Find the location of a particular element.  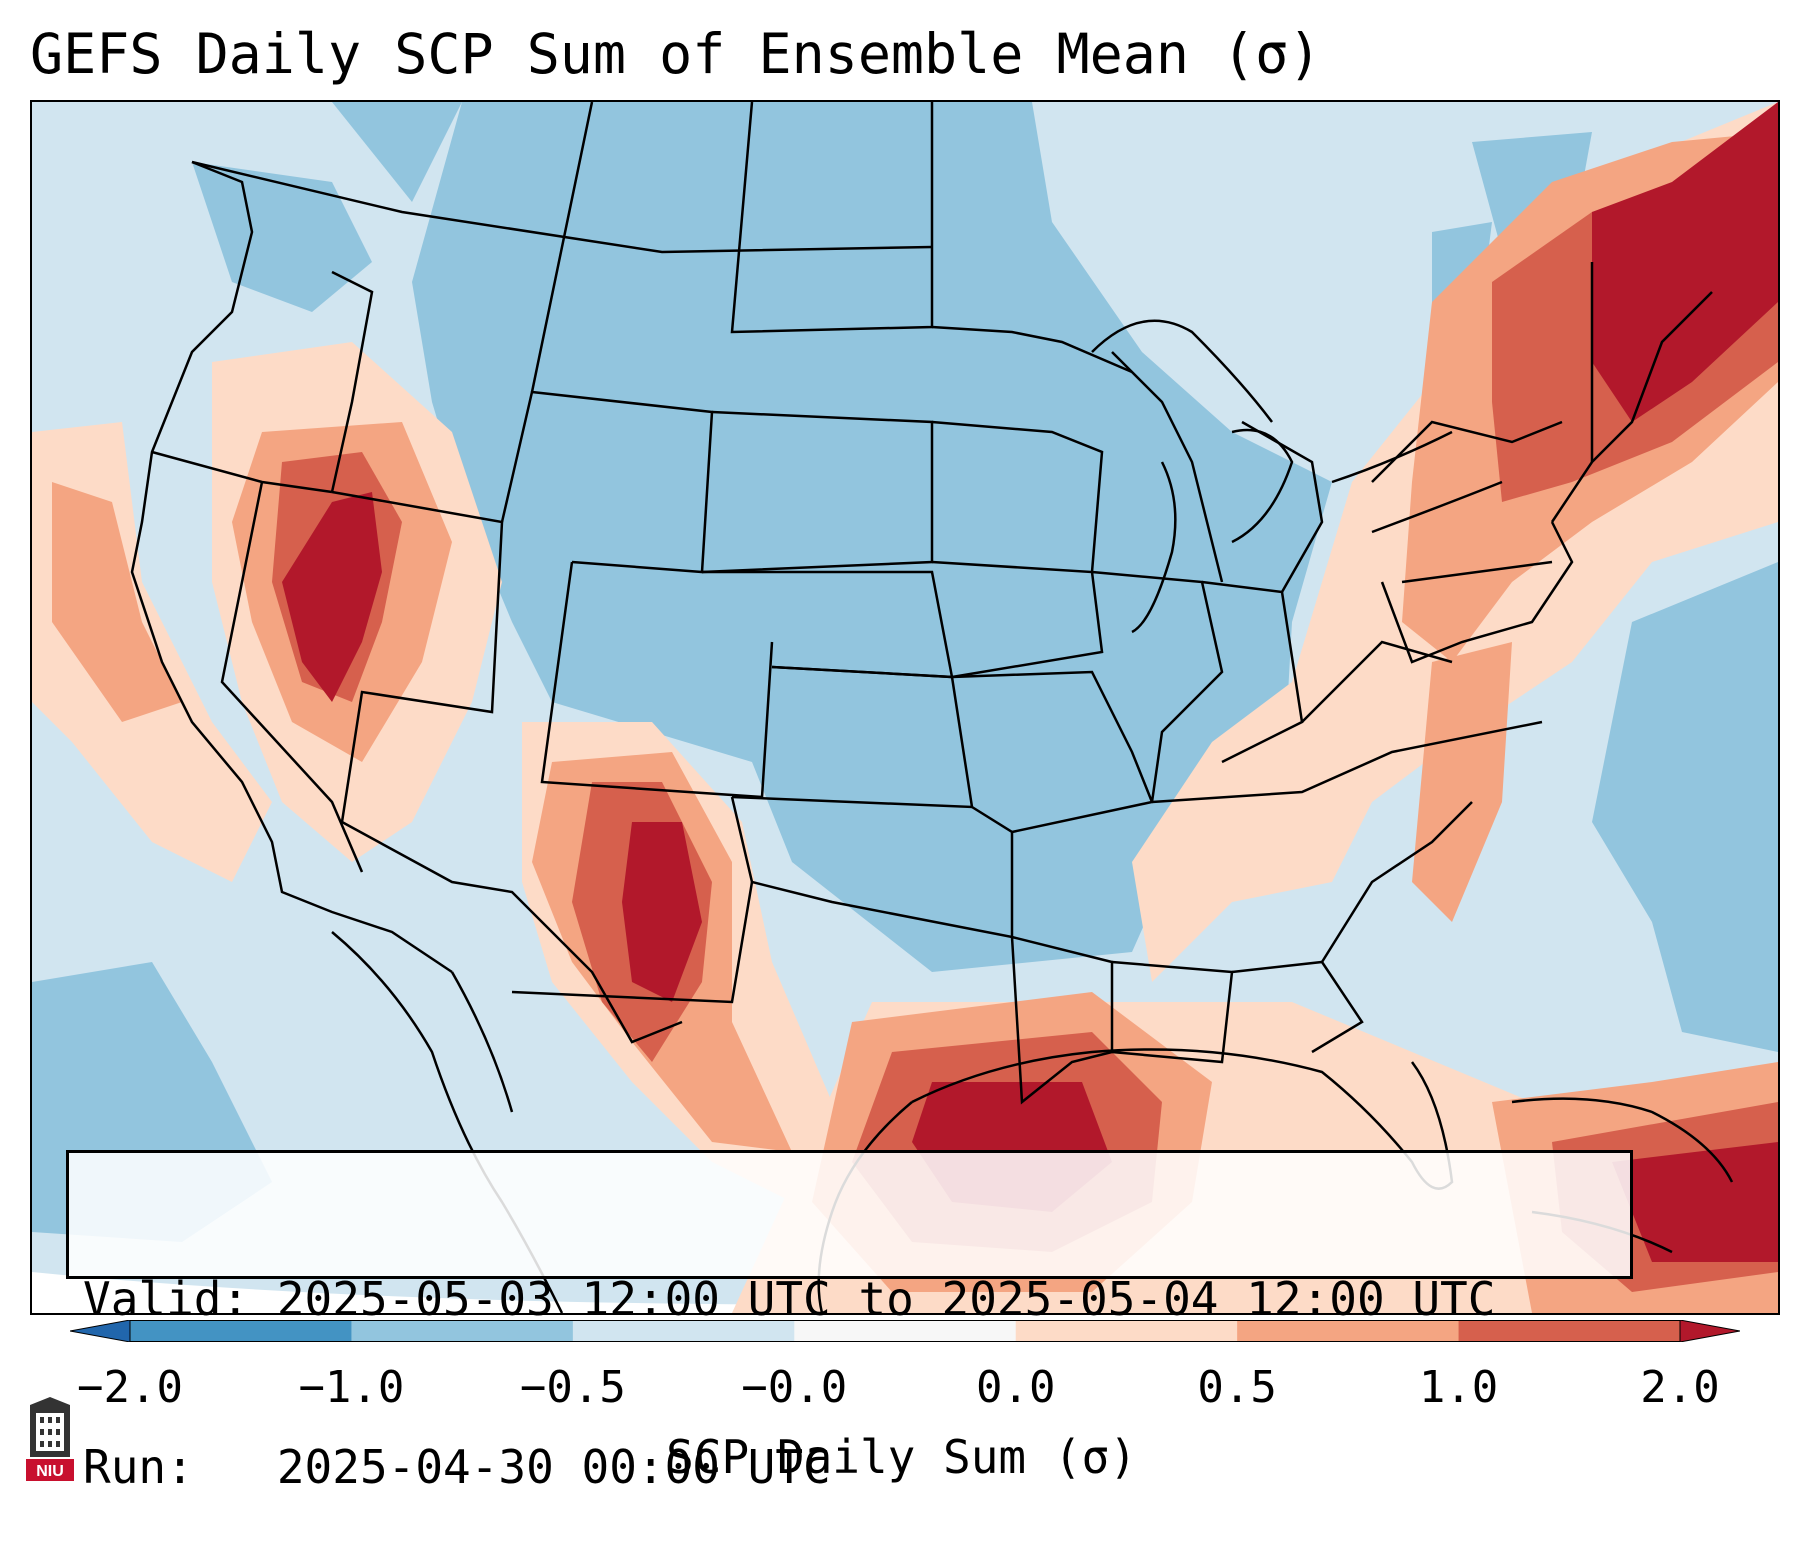

colorbar-tick-label: −2.0 is located at coordinates (130, 1387).